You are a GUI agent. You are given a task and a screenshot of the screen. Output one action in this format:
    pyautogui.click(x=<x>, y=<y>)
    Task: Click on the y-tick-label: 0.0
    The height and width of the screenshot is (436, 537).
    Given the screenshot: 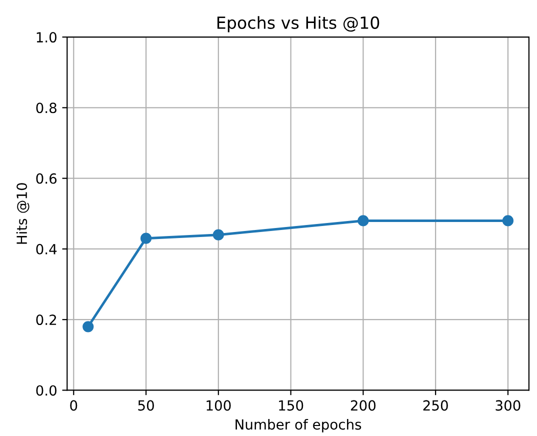 What is the action you would take?
    pyautogui.click(x=46, y=390)
    